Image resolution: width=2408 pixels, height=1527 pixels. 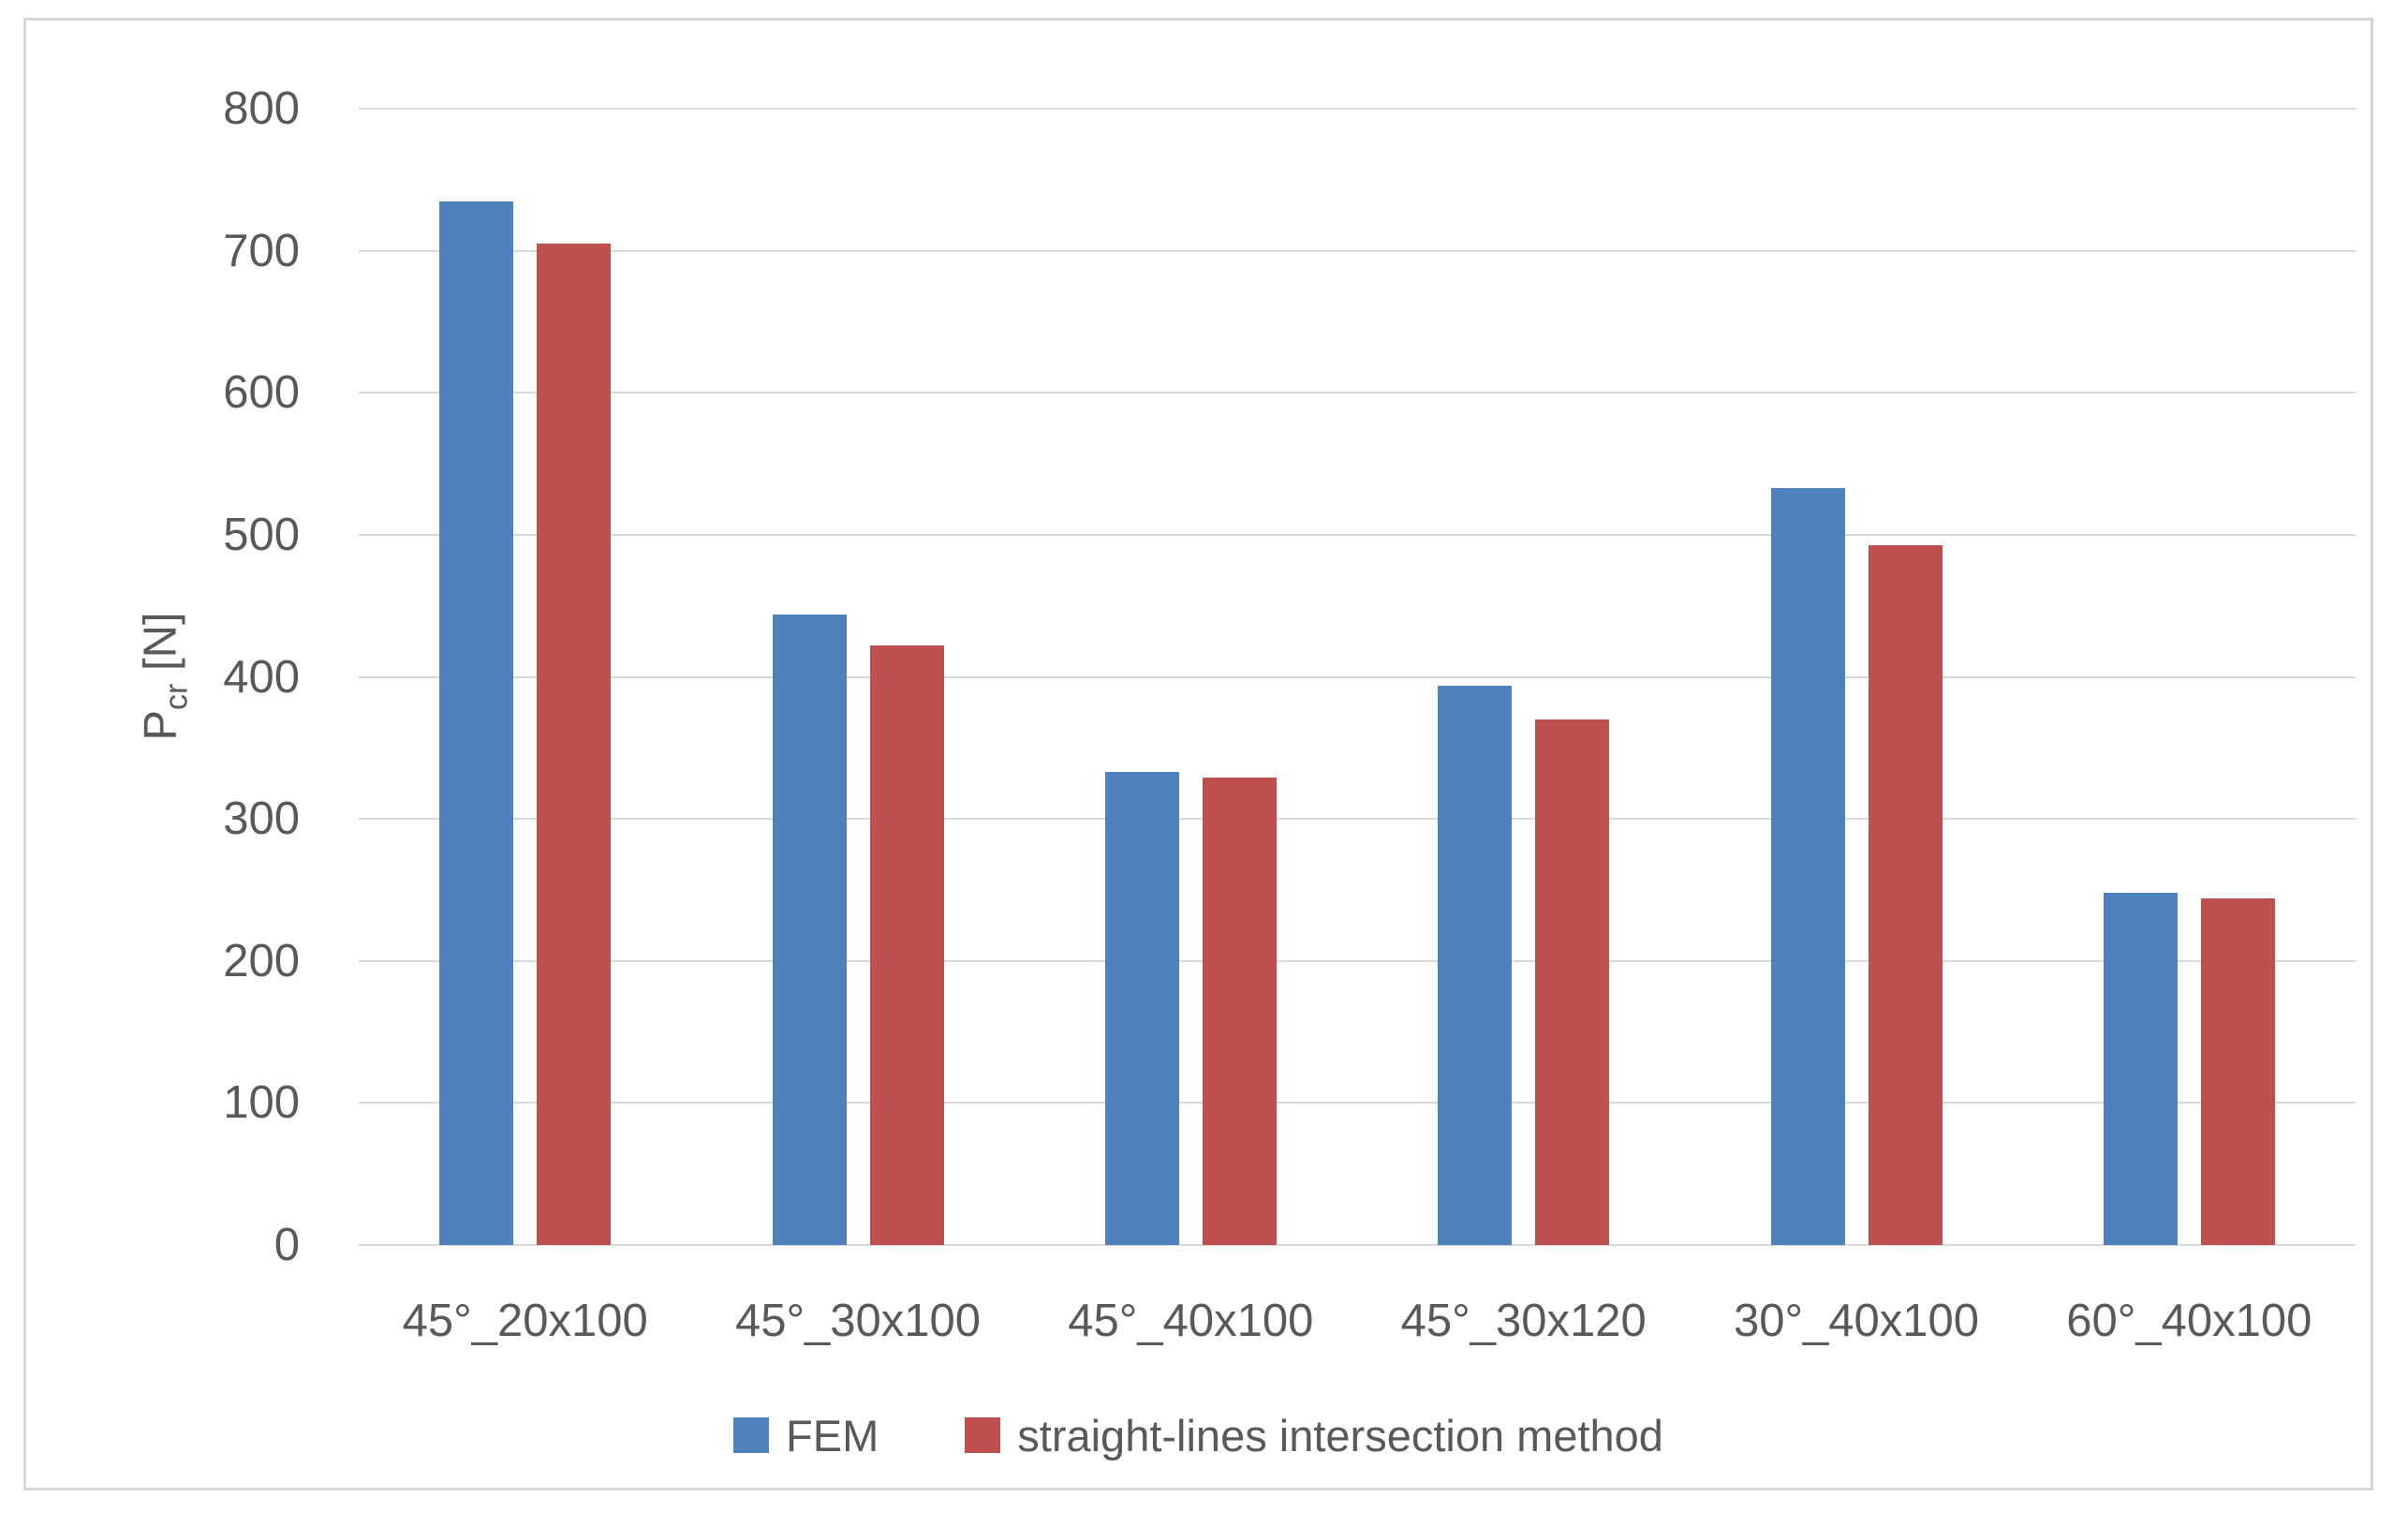 What do you see at coordinates (1523, 1321) in the screenshot?
I see `x-category-label: 45°_30x120` at bounding box center [1523, 1321].